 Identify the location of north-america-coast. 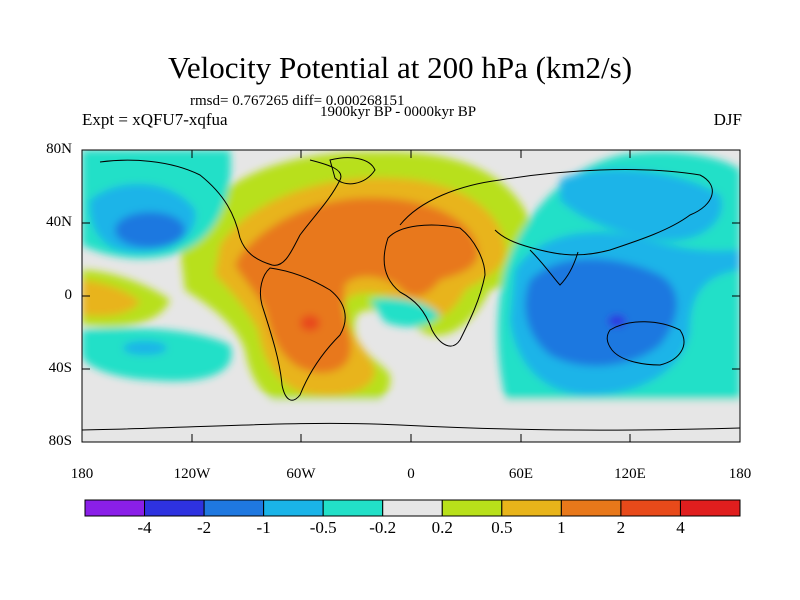
(220, 212).